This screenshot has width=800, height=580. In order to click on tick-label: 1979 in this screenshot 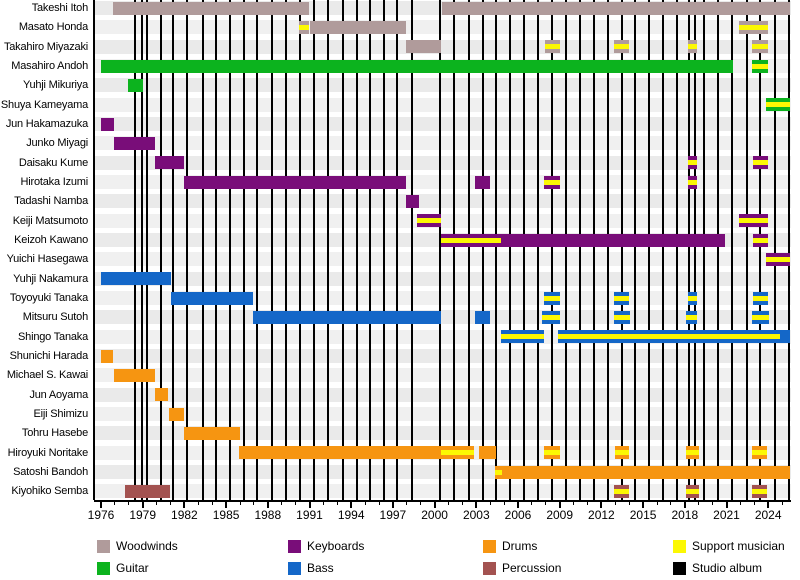, I will do `click(143, 515)`.